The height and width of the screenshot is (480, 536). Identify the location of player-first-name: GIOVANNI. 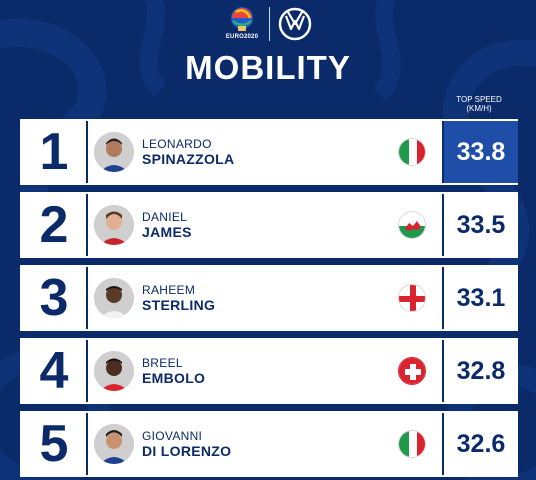
(172, 436).